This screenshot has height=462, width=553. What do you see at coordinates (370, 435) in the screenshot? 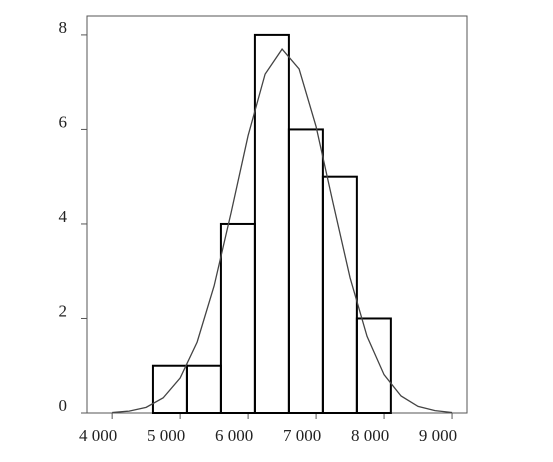
I see `x-tick-label: 8 000` at bounding box center [370, 435].